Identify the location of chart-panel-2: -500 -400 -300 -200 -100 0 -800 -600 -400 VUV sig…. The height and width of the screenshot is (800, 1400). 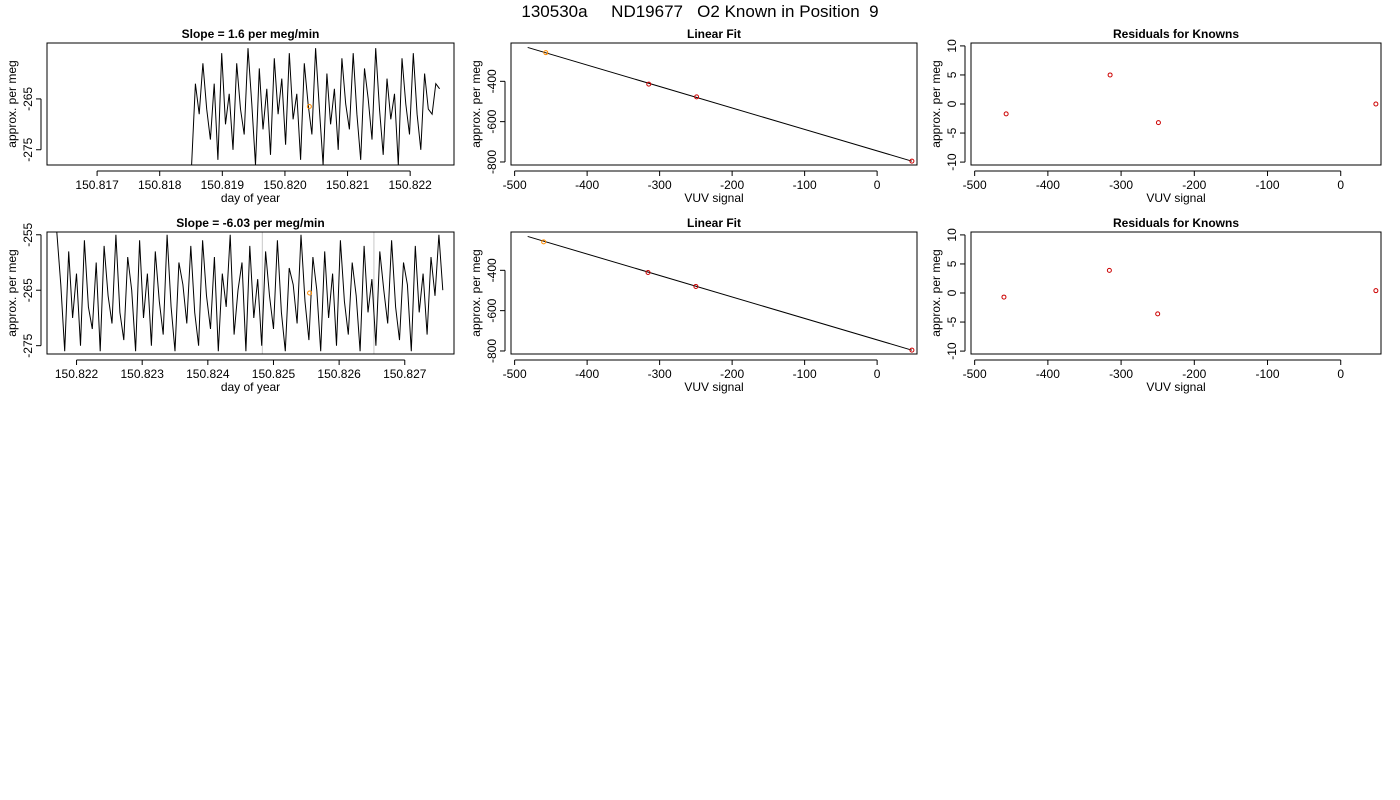
(693, 116).